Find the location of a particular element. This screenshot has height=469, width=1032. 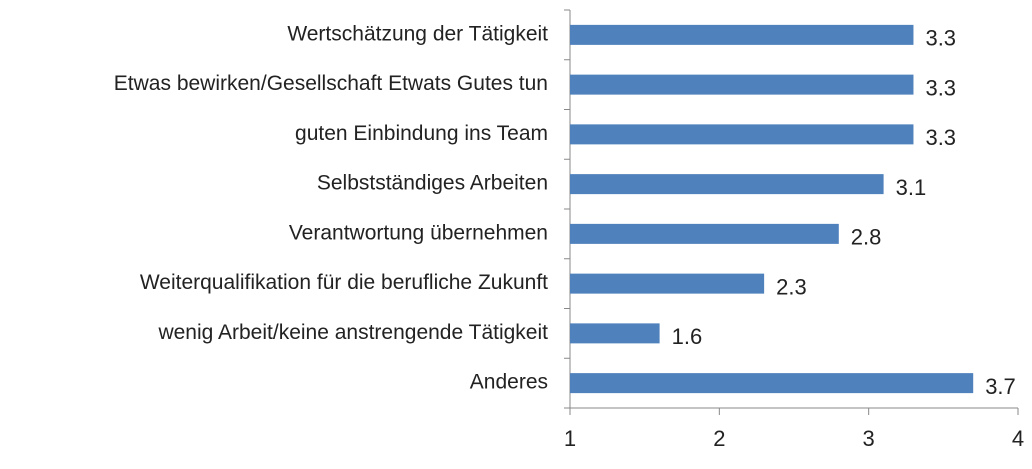

y-tick-label: Anderes is located at coordinates (509, 382).